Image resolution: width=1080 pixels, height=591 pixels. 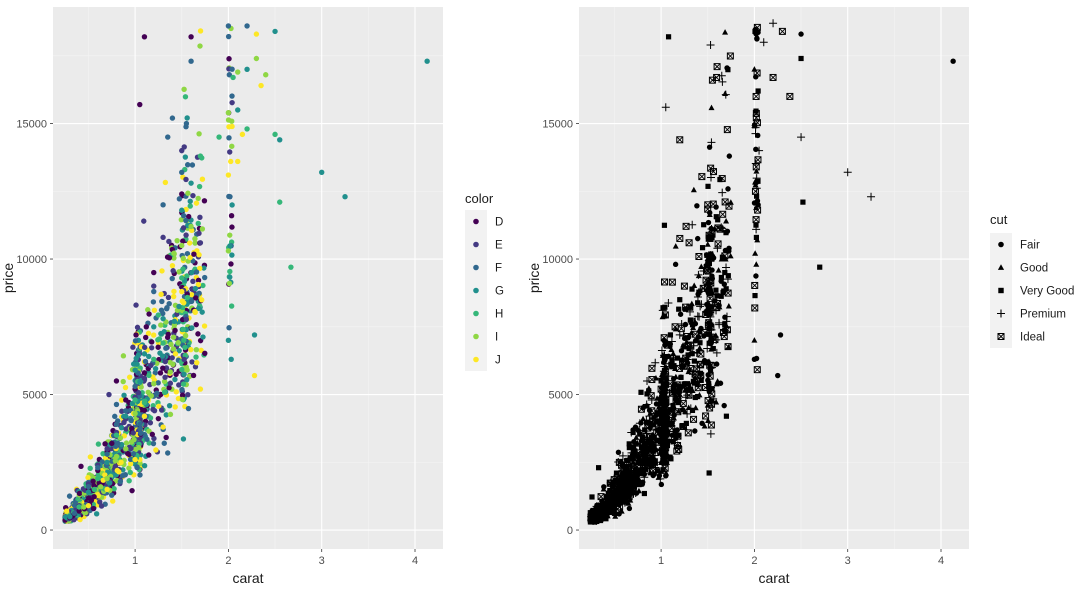 I want to click on x-tick-label: 3, so click(x=848, y=561).